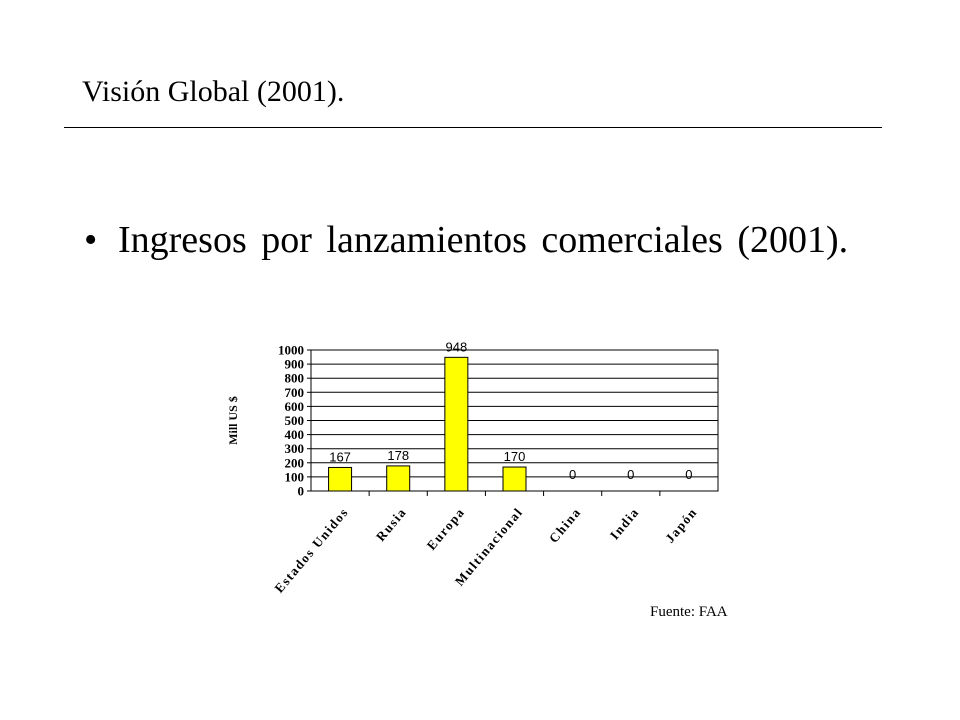 Image resolution: width=960 pixels, height=720 pixels. What do you see at coordinates (233, 420) in the screenshot?
I see `y-axis-title: Mill US $` at bounding box center [233, 420].